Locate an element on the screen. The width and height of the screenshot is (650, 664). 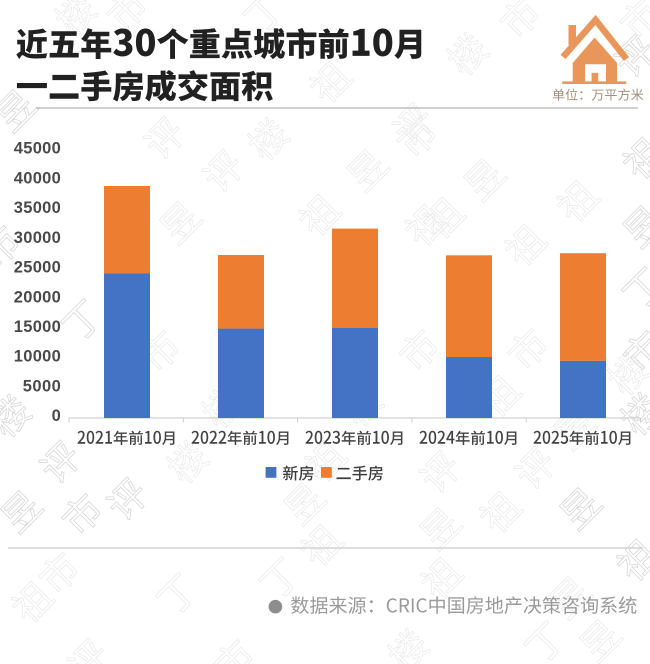
svg-text: 35000 is located at coordinates (37, 208).